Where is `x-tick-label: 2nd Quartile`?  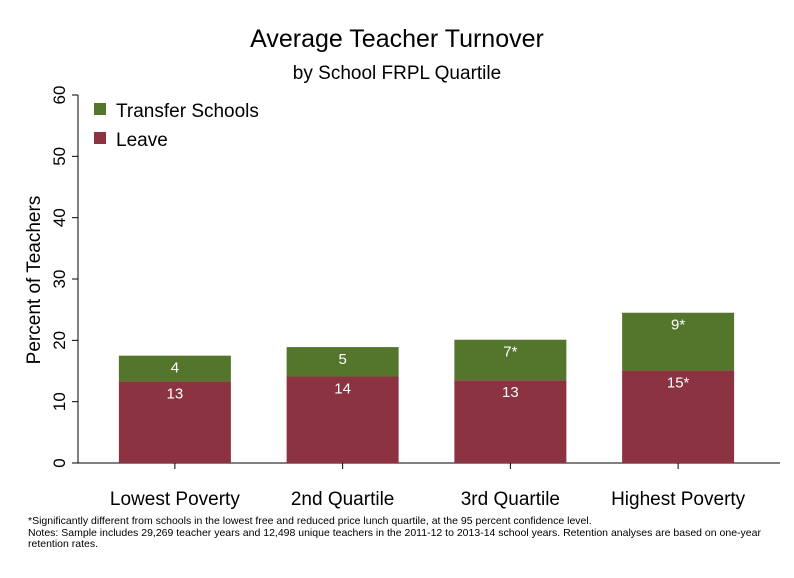 x-tick-label: 2nd Quartile is located at coordinates (343, 499).